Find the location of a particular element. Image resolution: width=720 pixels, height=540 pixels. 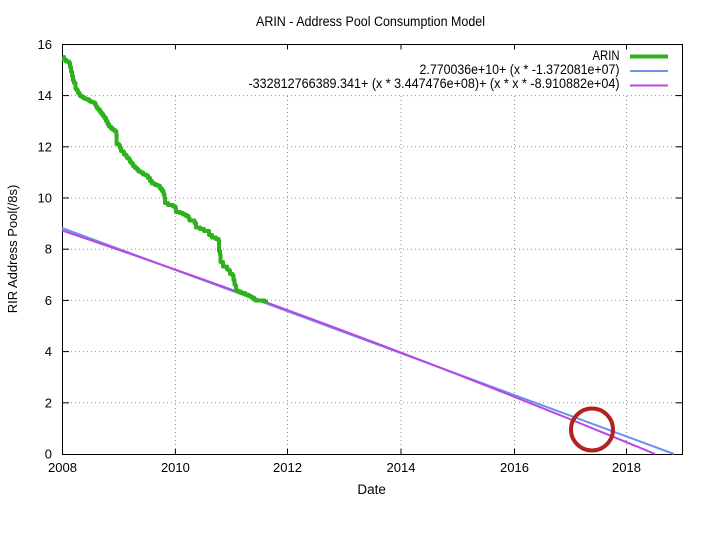

svg-text: 6 is located at coordinates (48, 300).